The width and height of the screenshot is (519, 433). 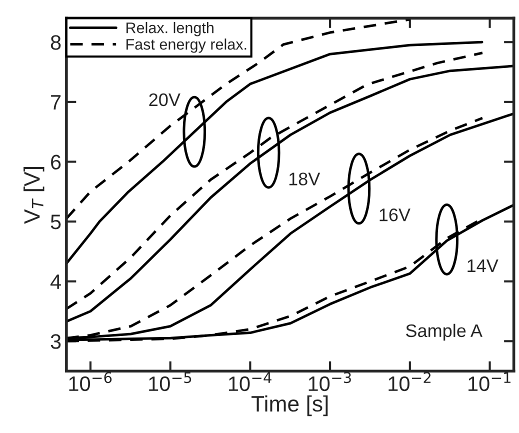 I want to click on x-tick-label: 10$^{−6}$, so click(x=90, y=382).